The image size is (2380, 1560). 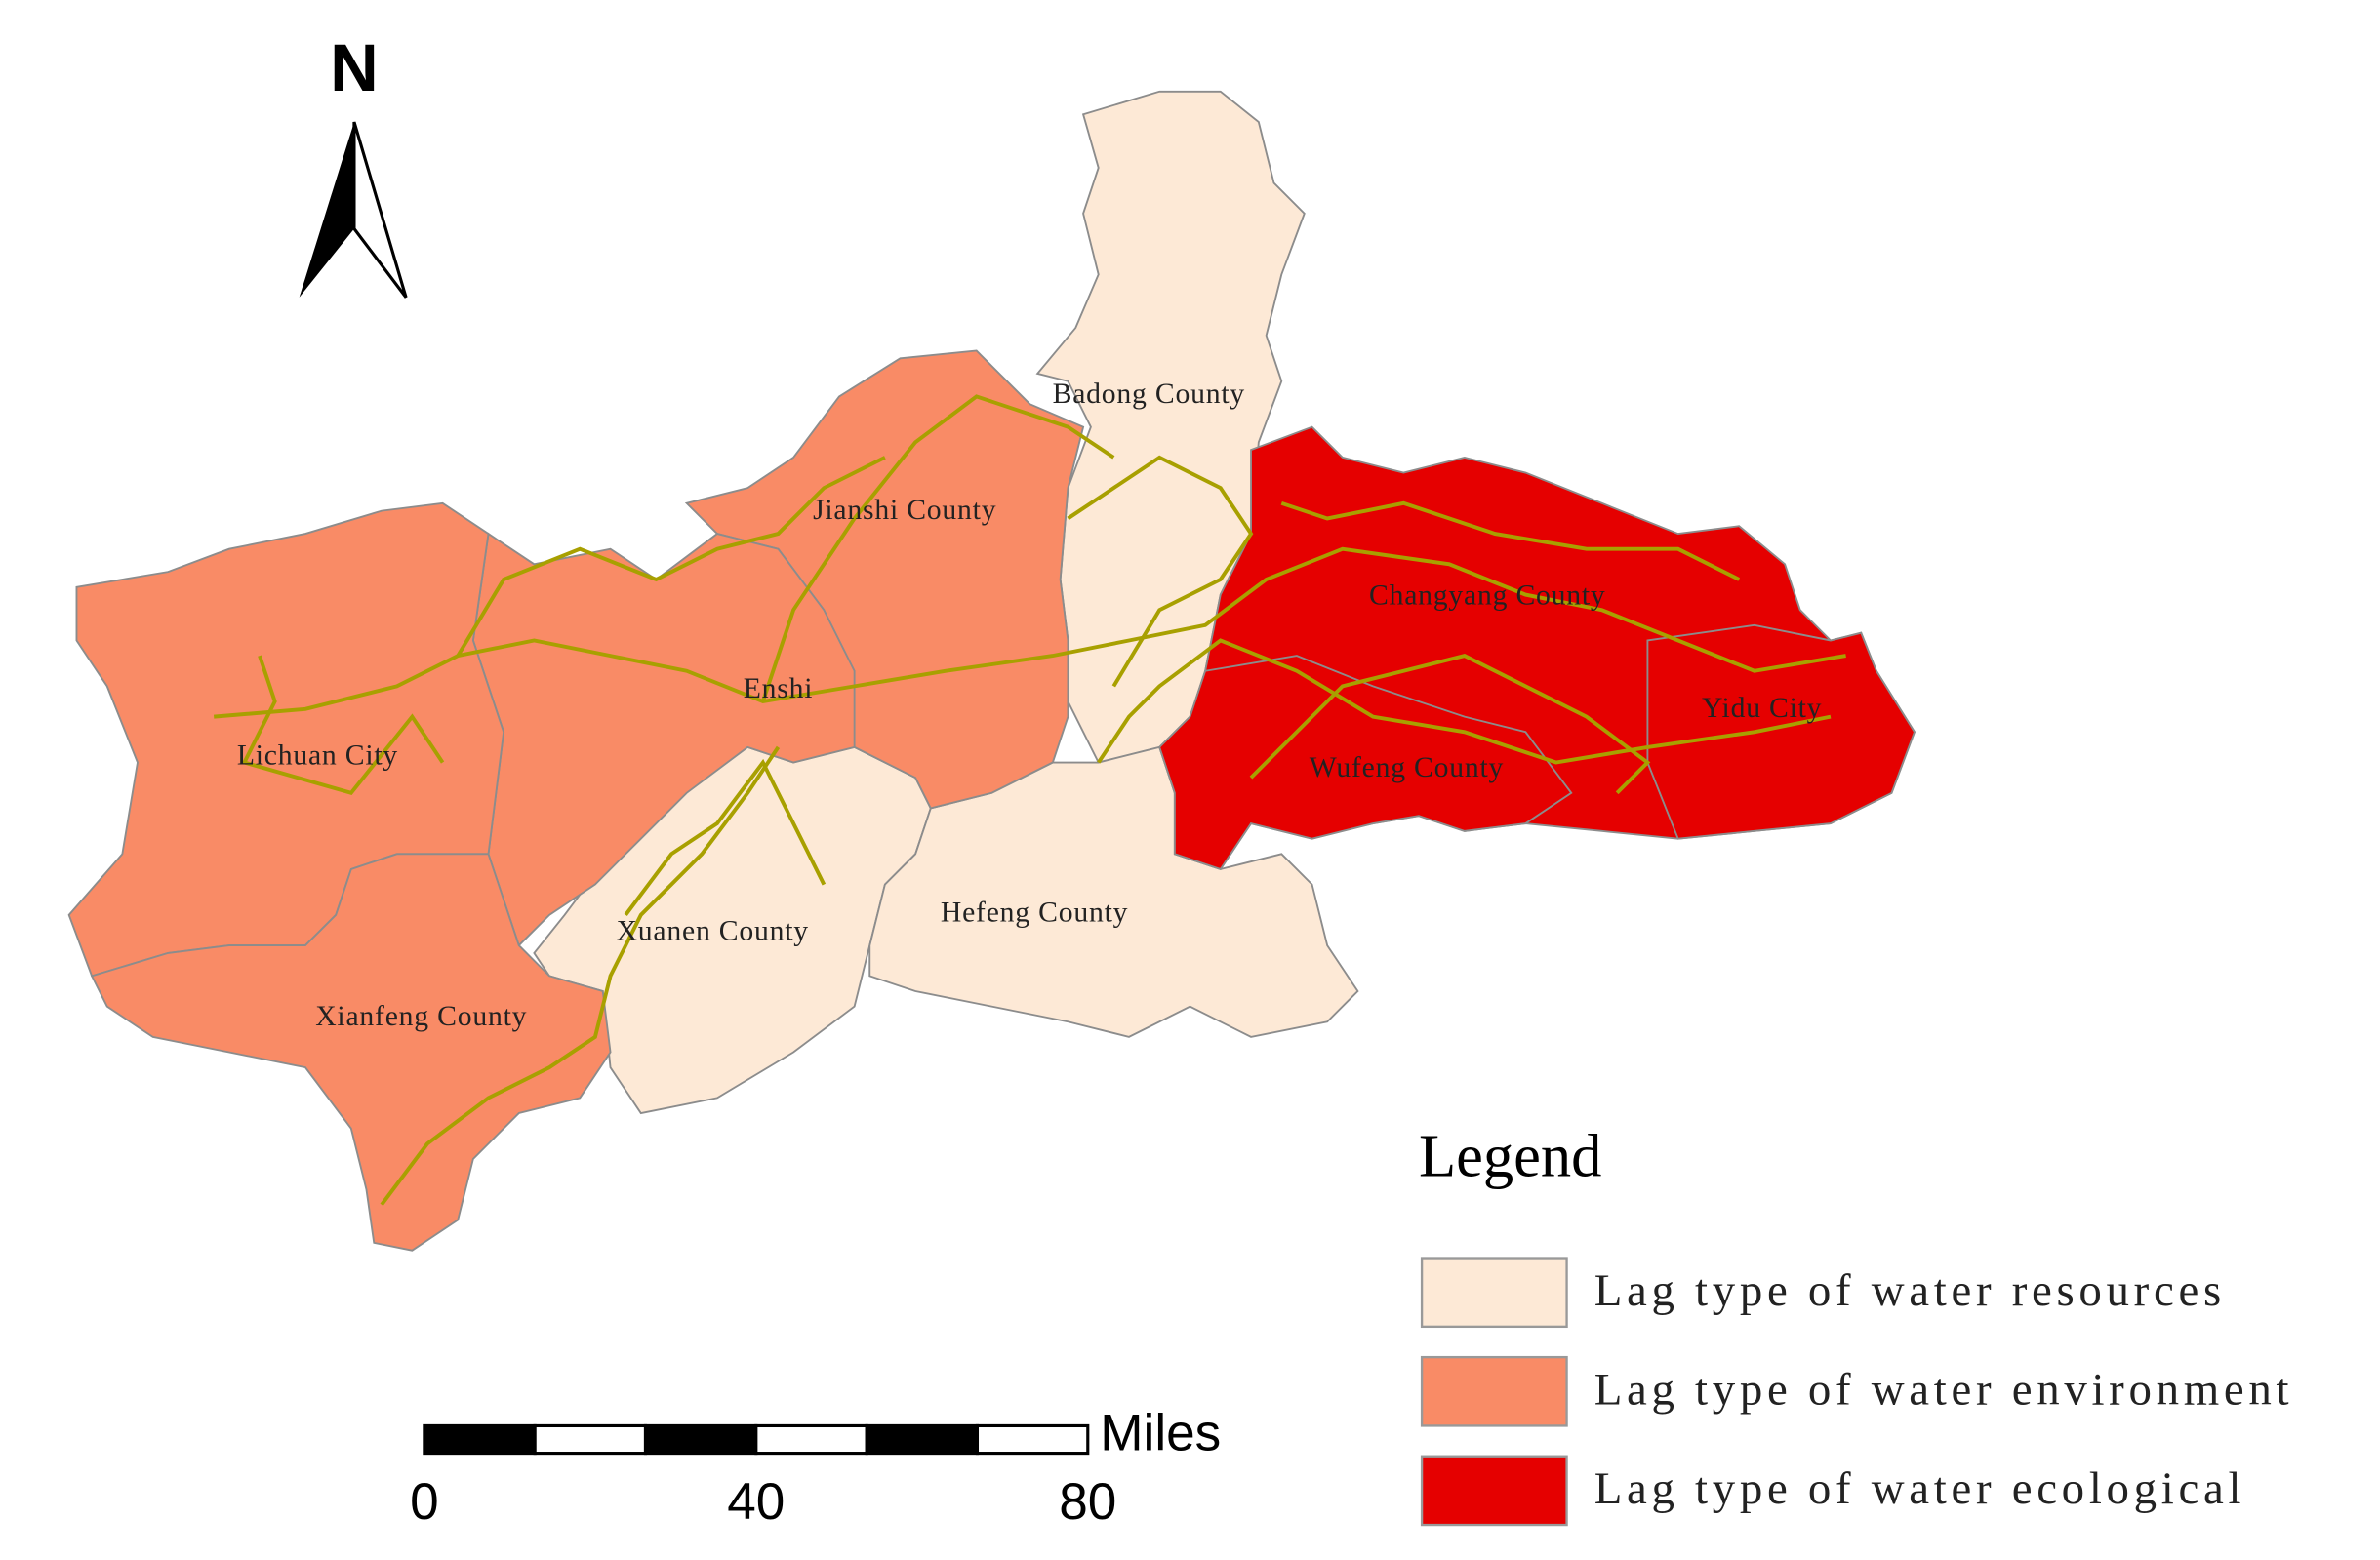 What do you see at coordinates (713, 930) in the screenshot?
I see `region-label: Xuanen County` at bounding box center [713, 930].